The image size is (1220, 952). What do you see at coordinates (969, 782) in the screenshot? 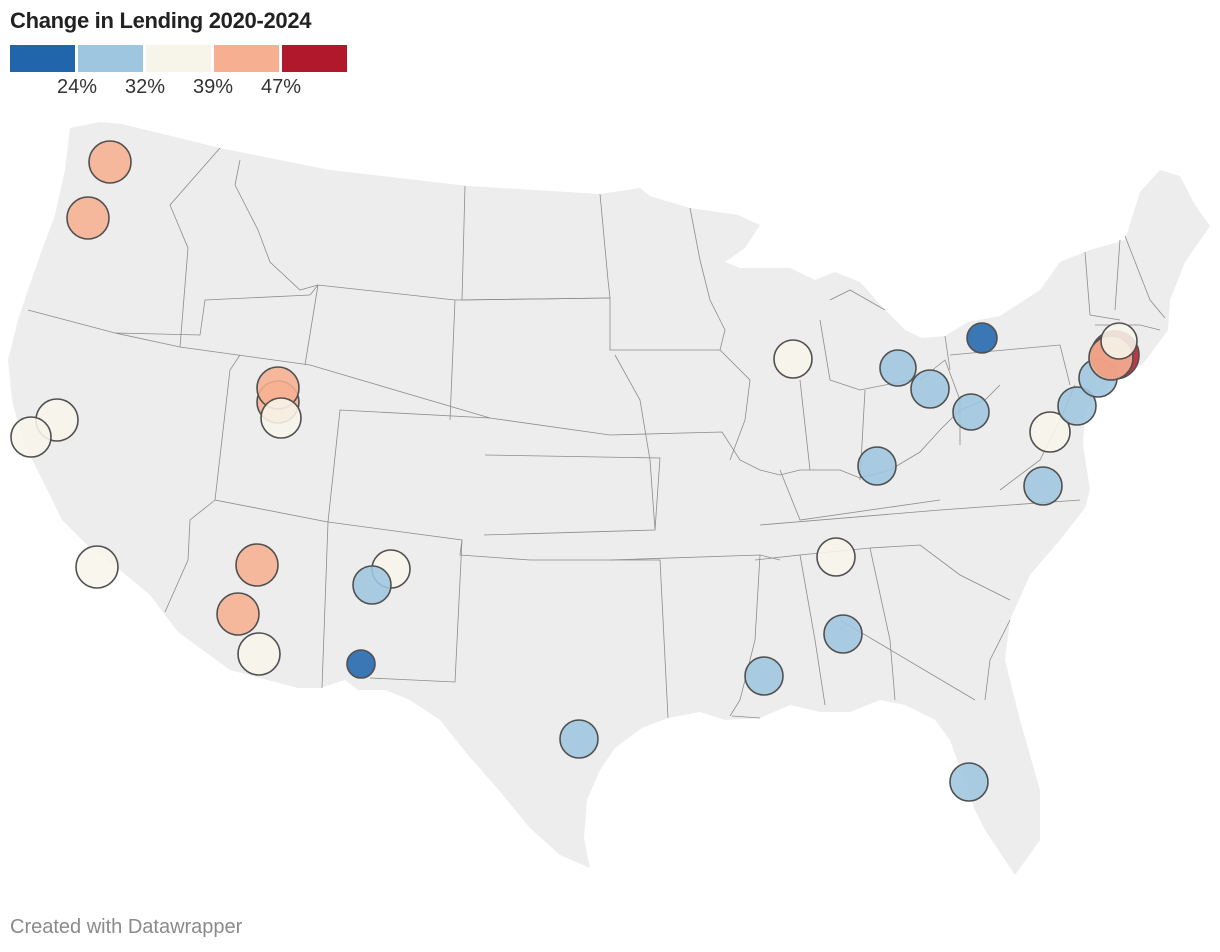
I see `city-marker-orlando` at bounding box center [969, 782].